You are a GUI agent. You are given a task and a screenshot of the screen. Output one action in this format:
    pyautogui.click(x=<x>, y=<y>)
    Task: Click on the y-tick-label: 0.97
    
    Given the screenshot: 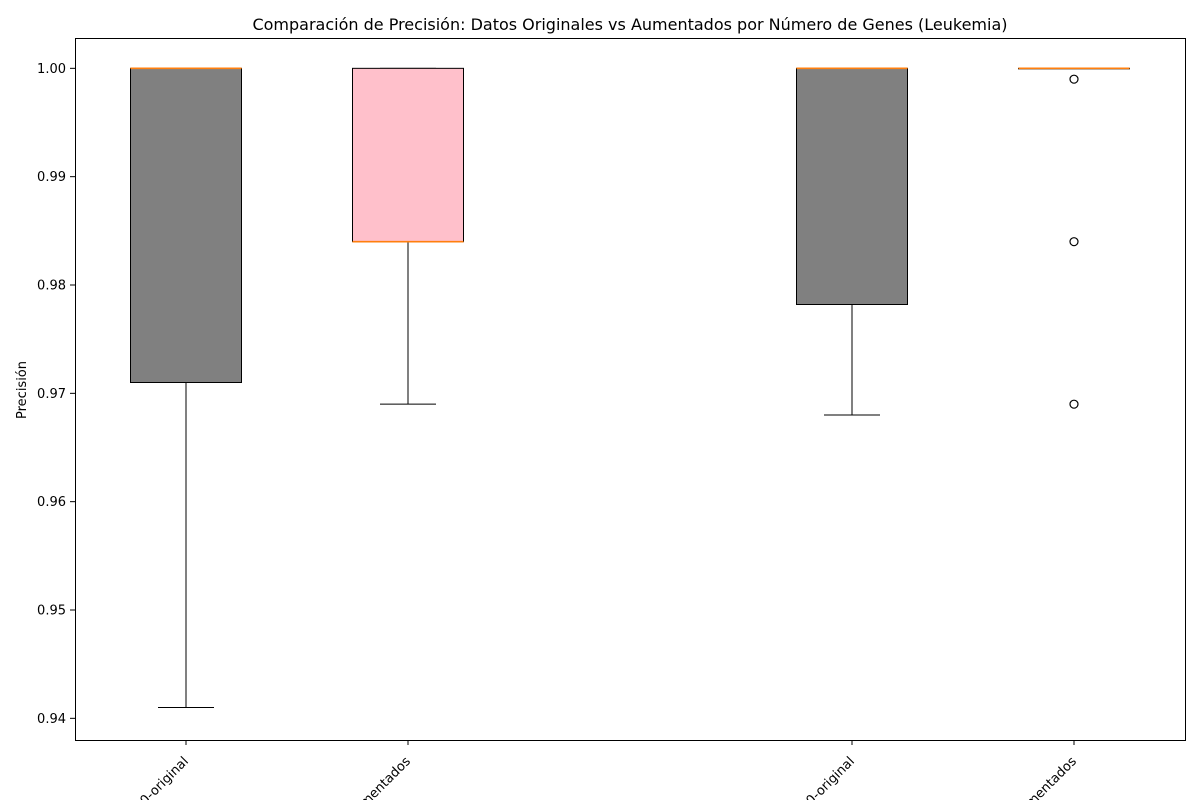 What is the action you would take?
    pyautogui.click(x=51, y=394)
    